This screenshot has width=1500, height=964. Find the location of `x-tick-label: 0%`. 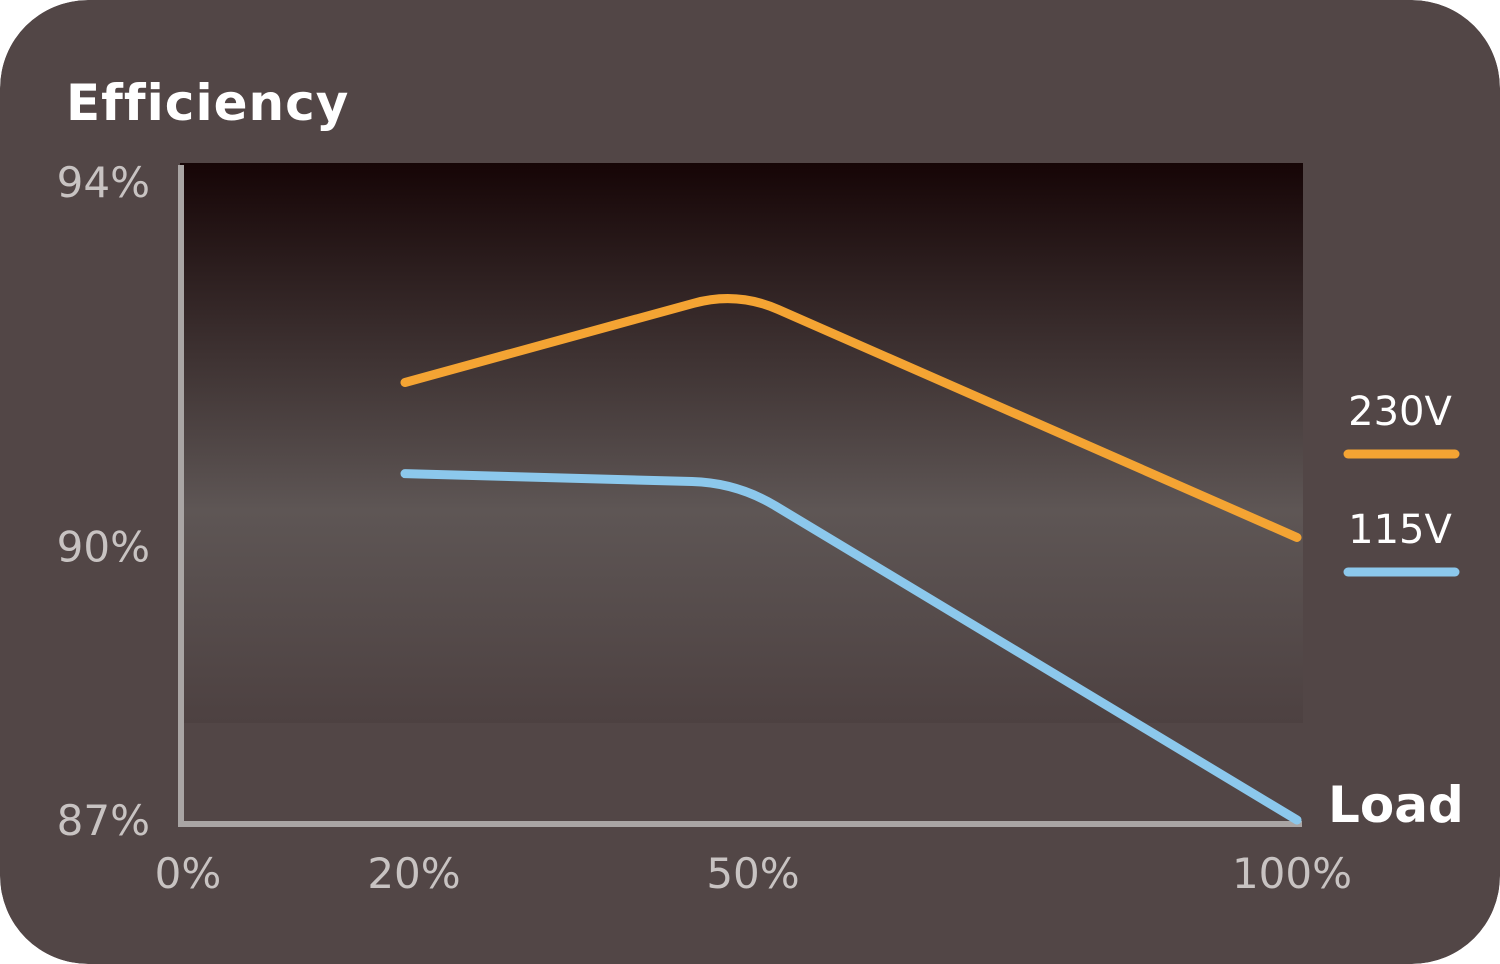

x-tick-label: 0% is located at coordinates (188, 873).